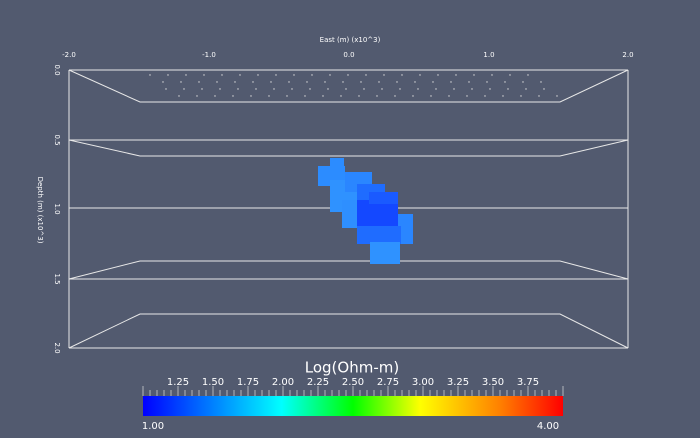 The width and height of the screenshot is (700, 438). What do you see at coordinates (350, 40) in the screenshot?
I see `x-axis-title: East (m) (x10^3)` at bounding box center [350, 40].